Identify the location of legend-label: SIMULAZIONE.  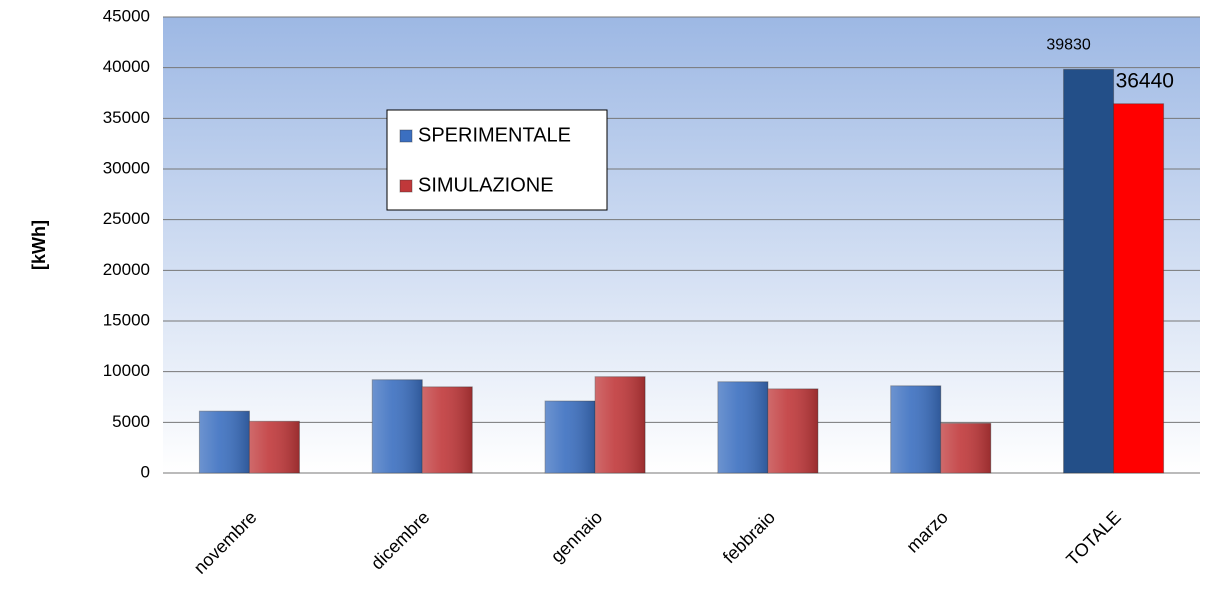
(486, 185).